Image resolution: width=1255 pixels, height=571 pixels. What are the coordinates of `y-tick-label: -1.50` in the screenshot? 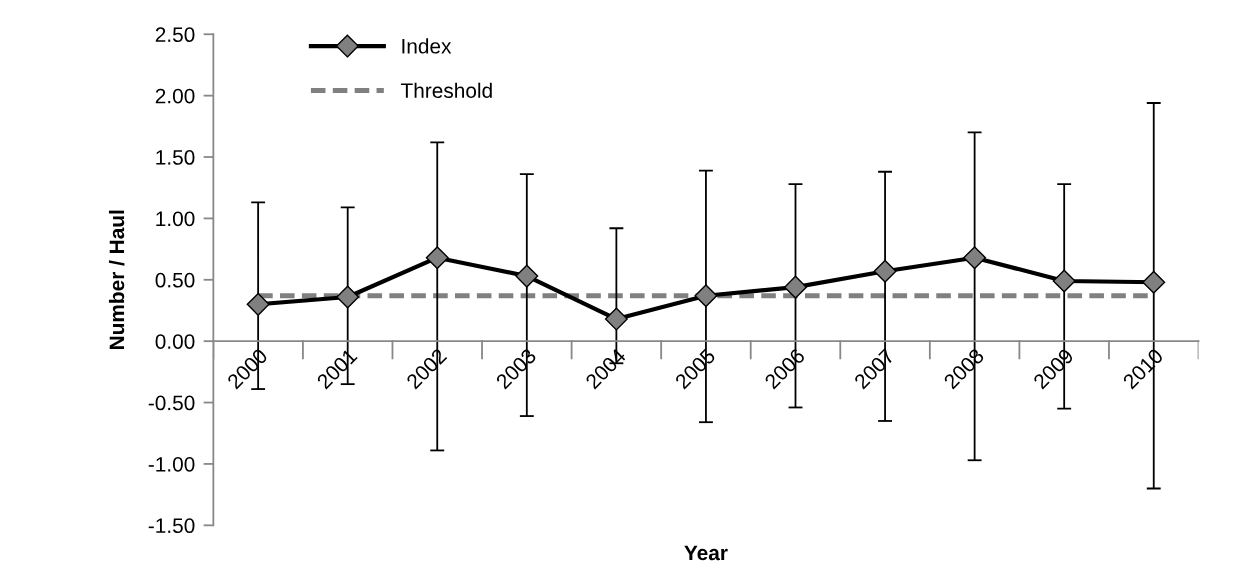 It's located at (171, 526).